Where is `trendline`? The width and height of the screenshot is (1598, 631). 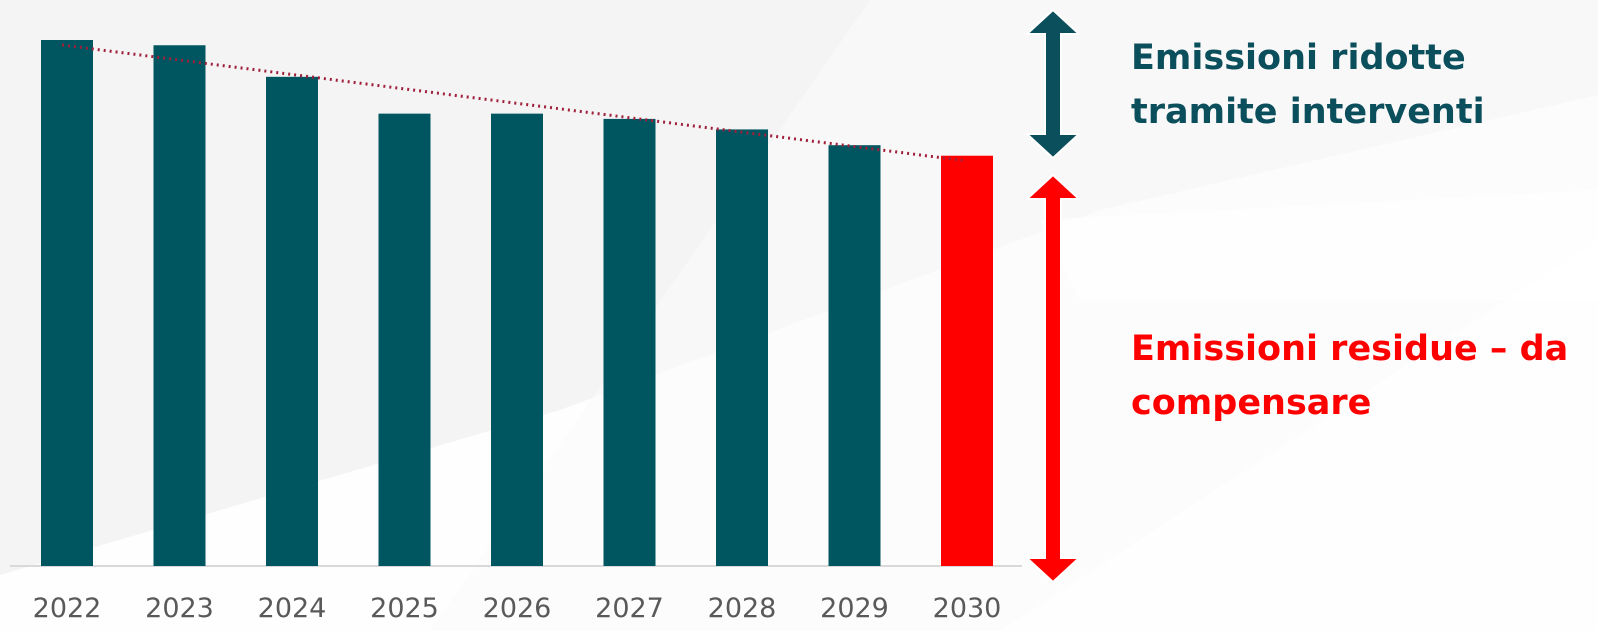 trendline is located at coordinates (513, 103).